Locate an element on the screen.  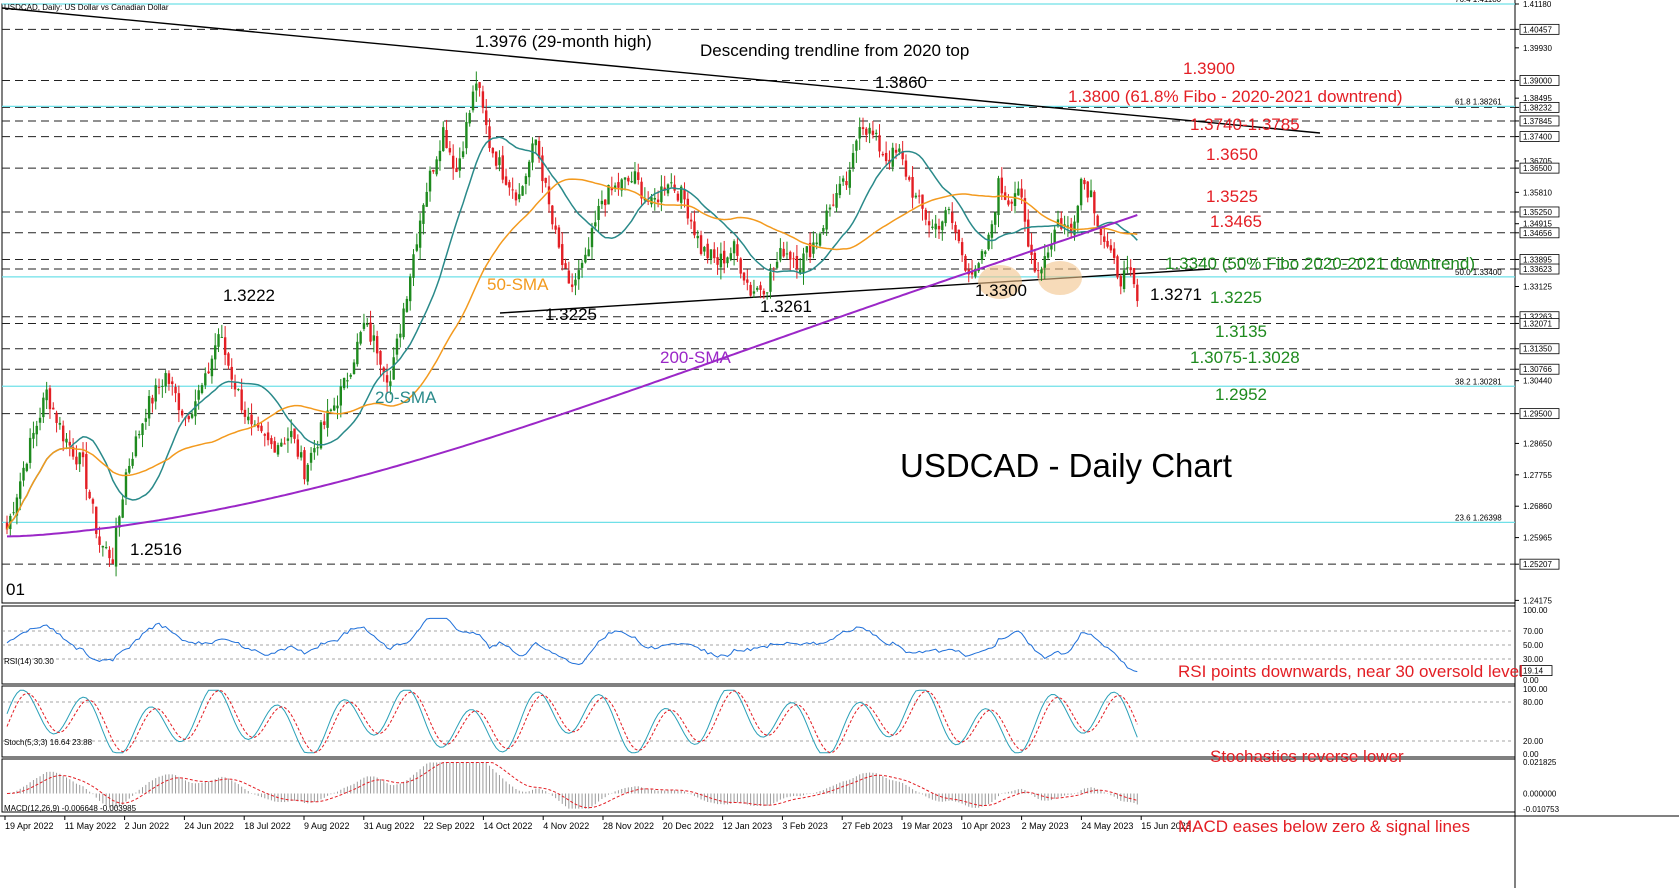
x-tick-label: 20 Dec 2022 is located at coordinates (688, 826).